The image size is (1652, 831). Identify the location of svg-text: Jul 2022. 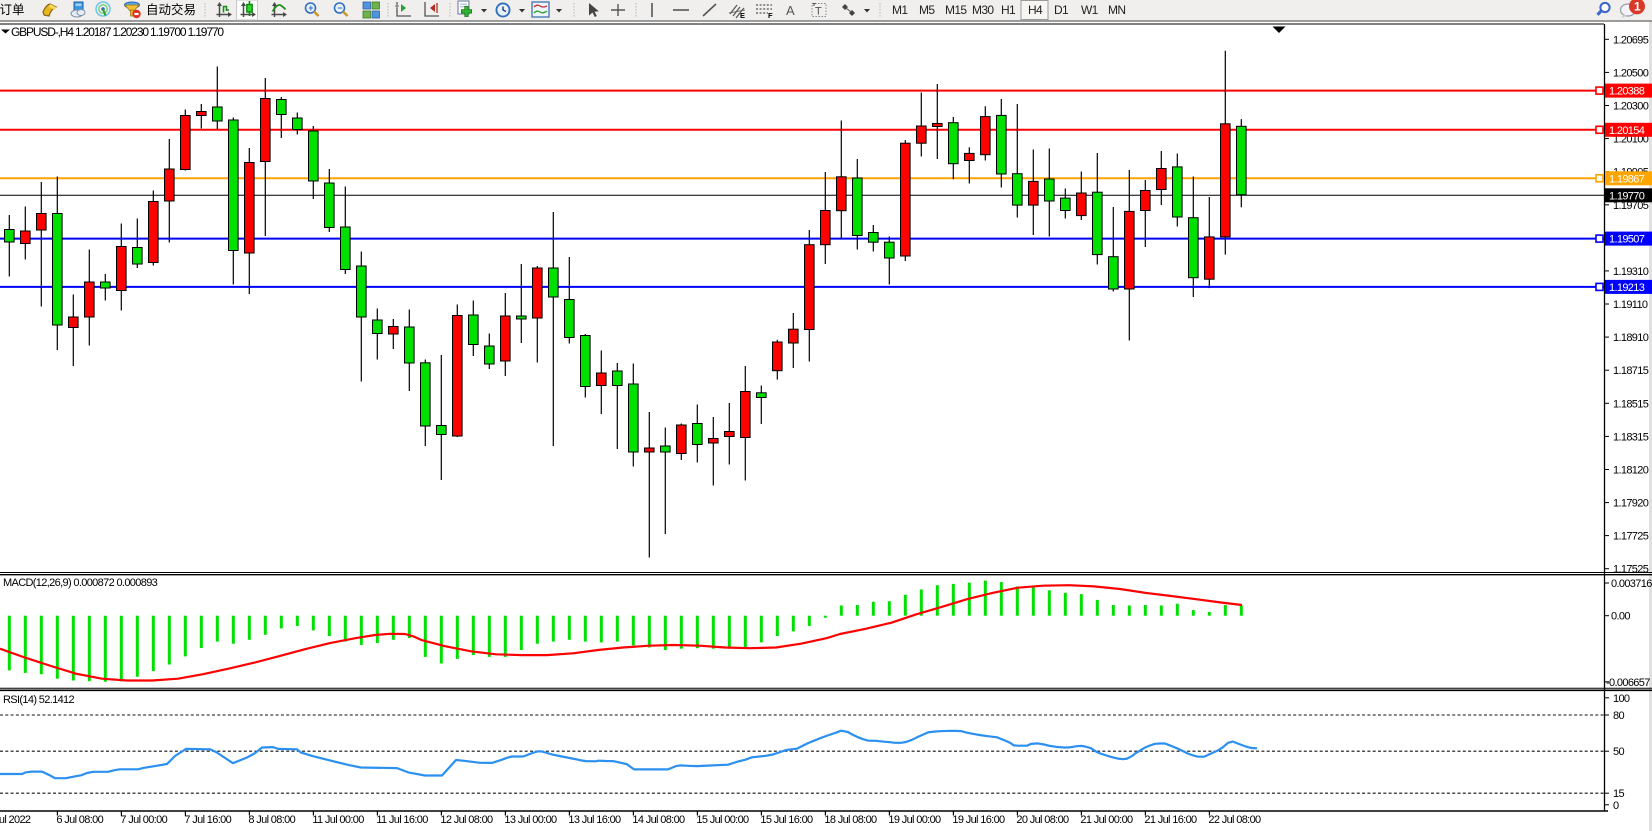
(15, 820).